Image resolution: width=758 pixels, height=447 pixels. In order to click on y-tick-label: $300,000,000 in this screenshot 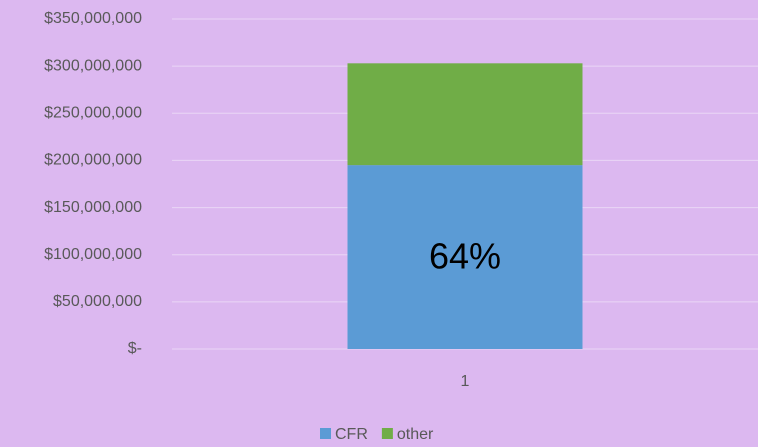, I will do `click(93, 65)`.